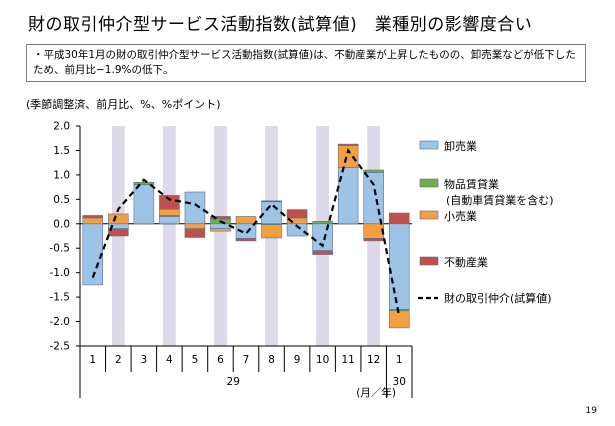 Image resolution: width=615 pixels, height=426 pixels. Describe the element at coordinates (466, 262) in the screenshot. I see `legend-label: 不動産業` at that location.